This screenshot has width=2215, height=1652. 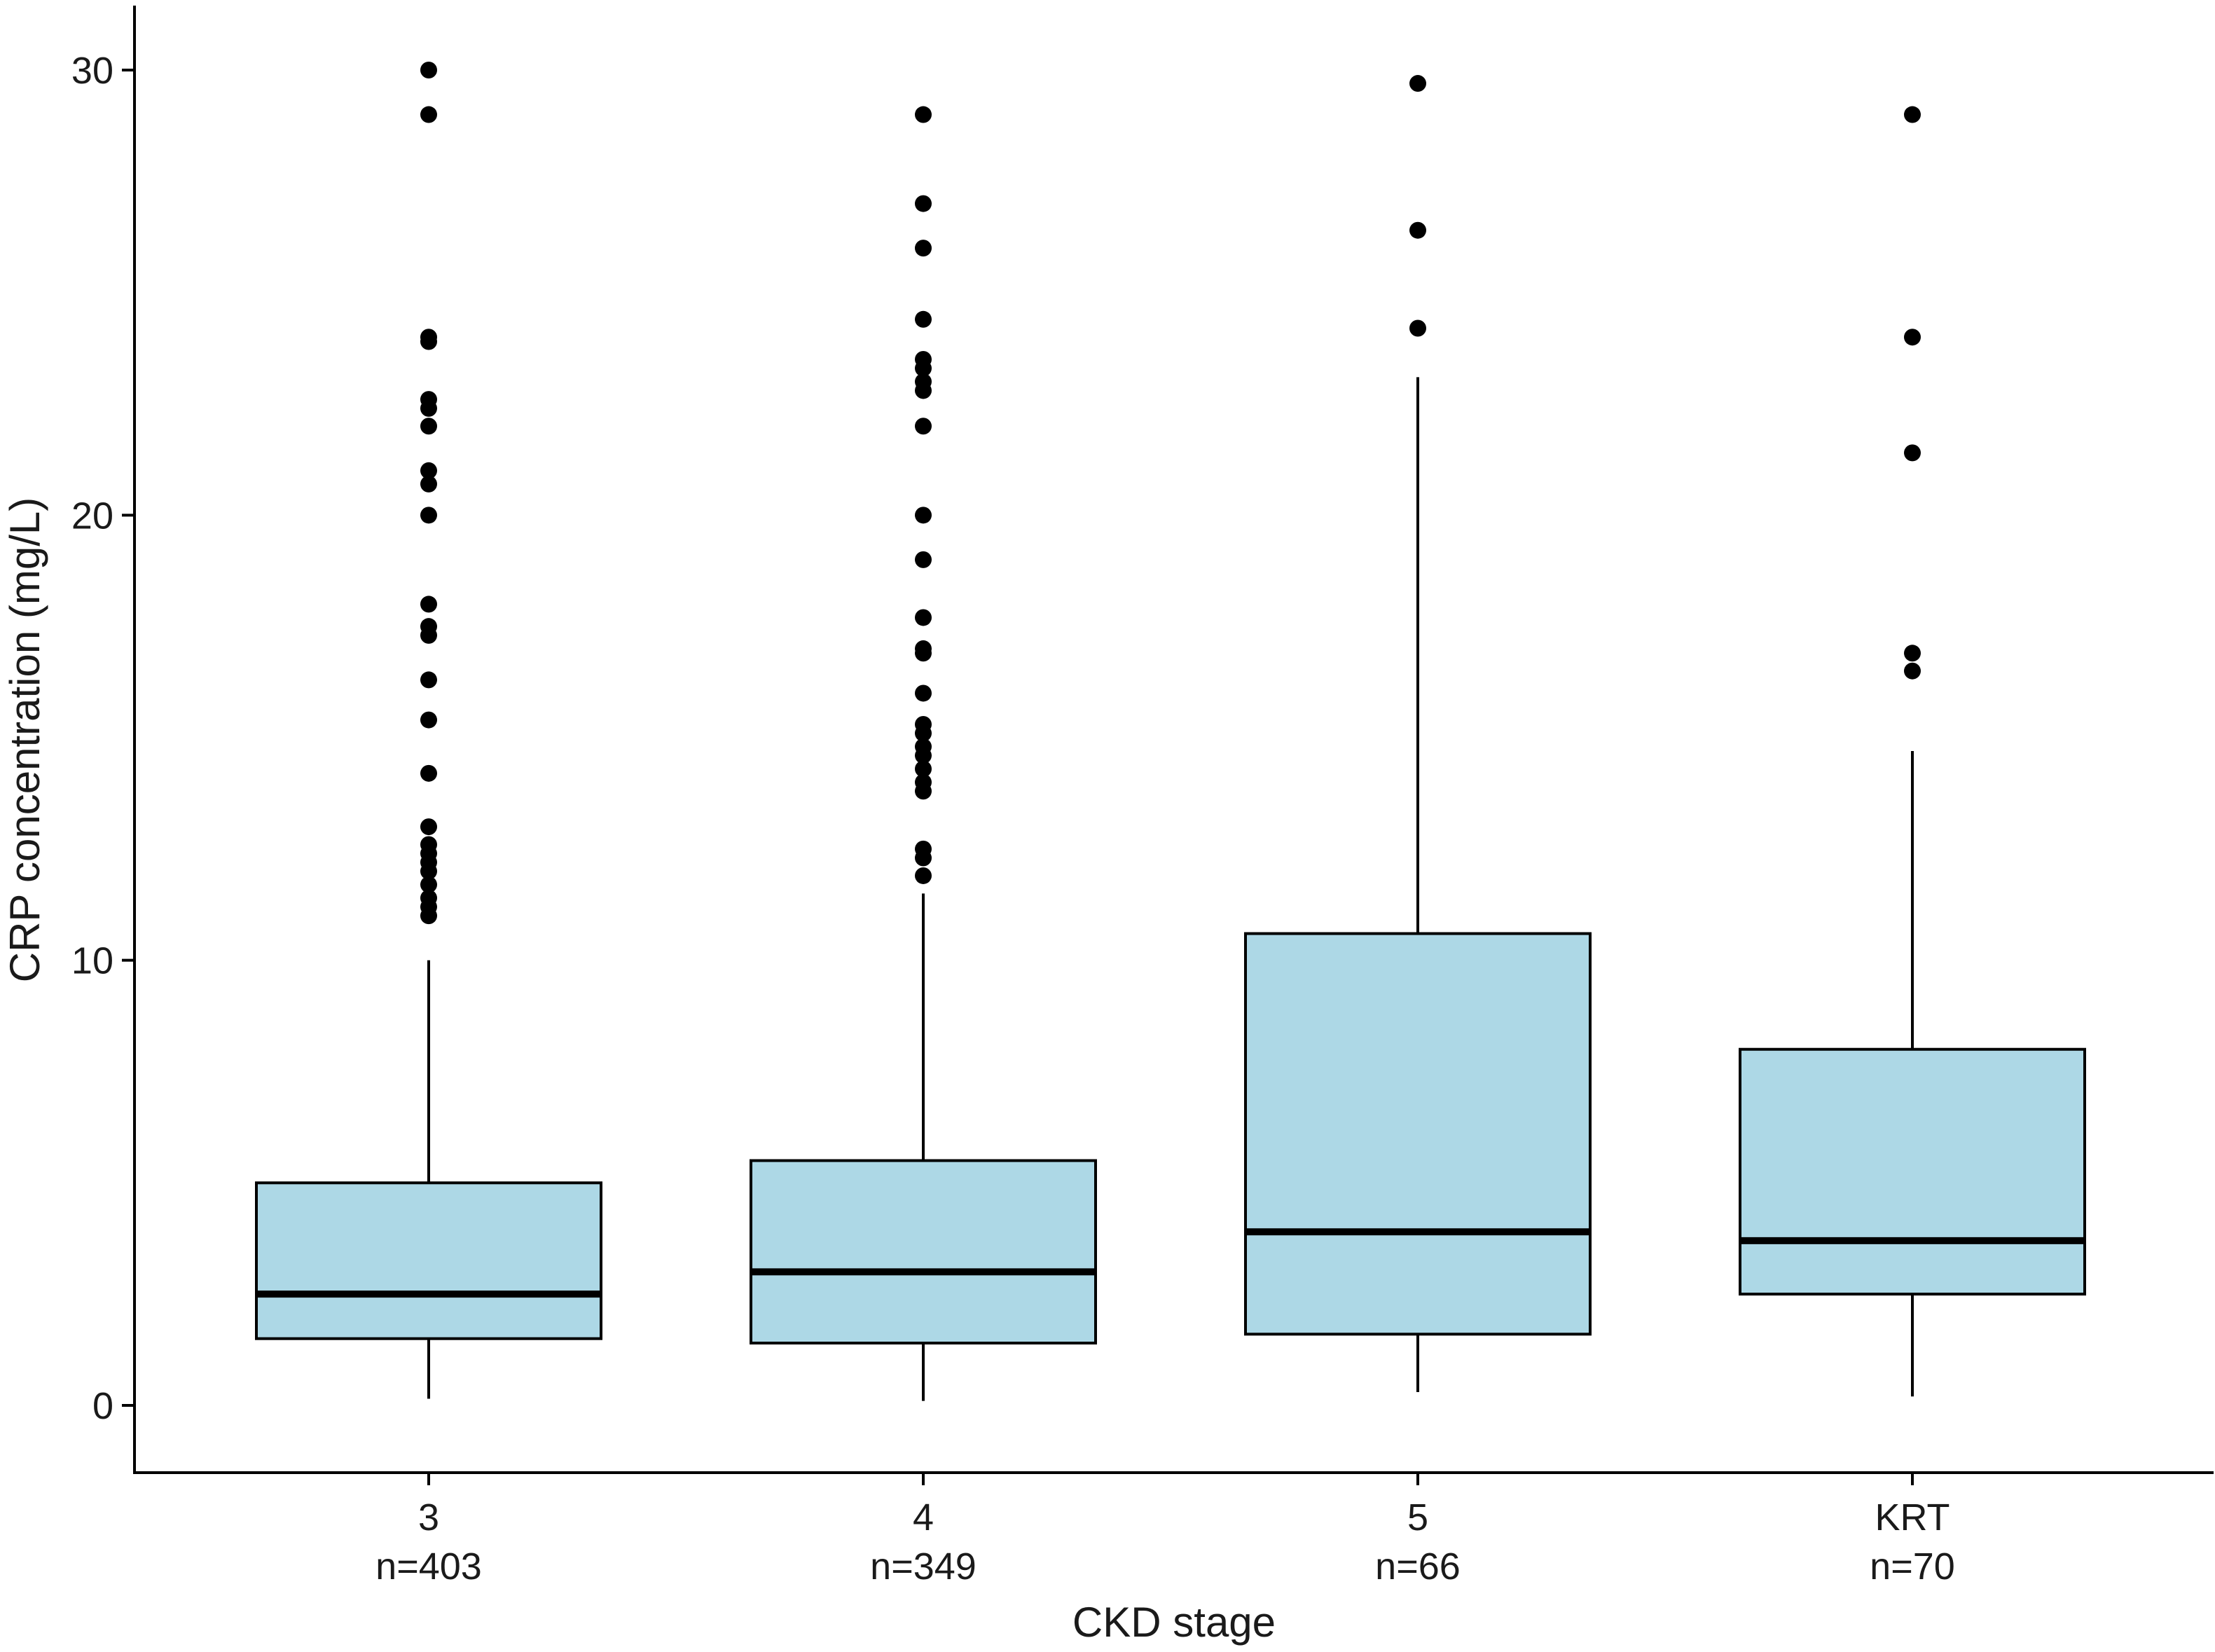 I want to click on x-tick-label: KRT, so click(x=1913, y=1518).